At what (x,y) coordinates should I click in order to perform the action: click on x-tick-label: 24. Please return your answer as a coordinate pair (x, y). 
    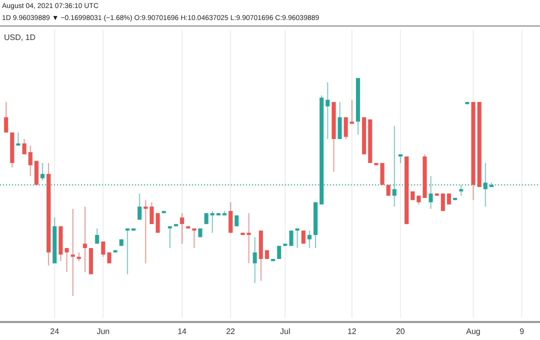
    Looking at the image, I should click on (55, 331).